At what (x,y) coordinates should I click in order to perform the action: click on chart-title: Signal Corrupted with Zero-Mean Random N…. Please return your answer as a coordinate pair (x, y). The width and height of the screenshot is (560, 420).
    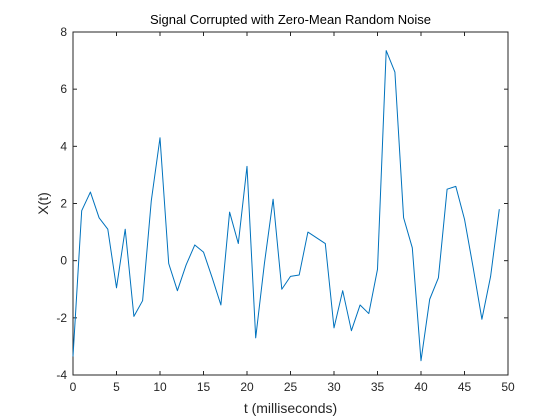
    Looking at the image, I should click on (290, 19).